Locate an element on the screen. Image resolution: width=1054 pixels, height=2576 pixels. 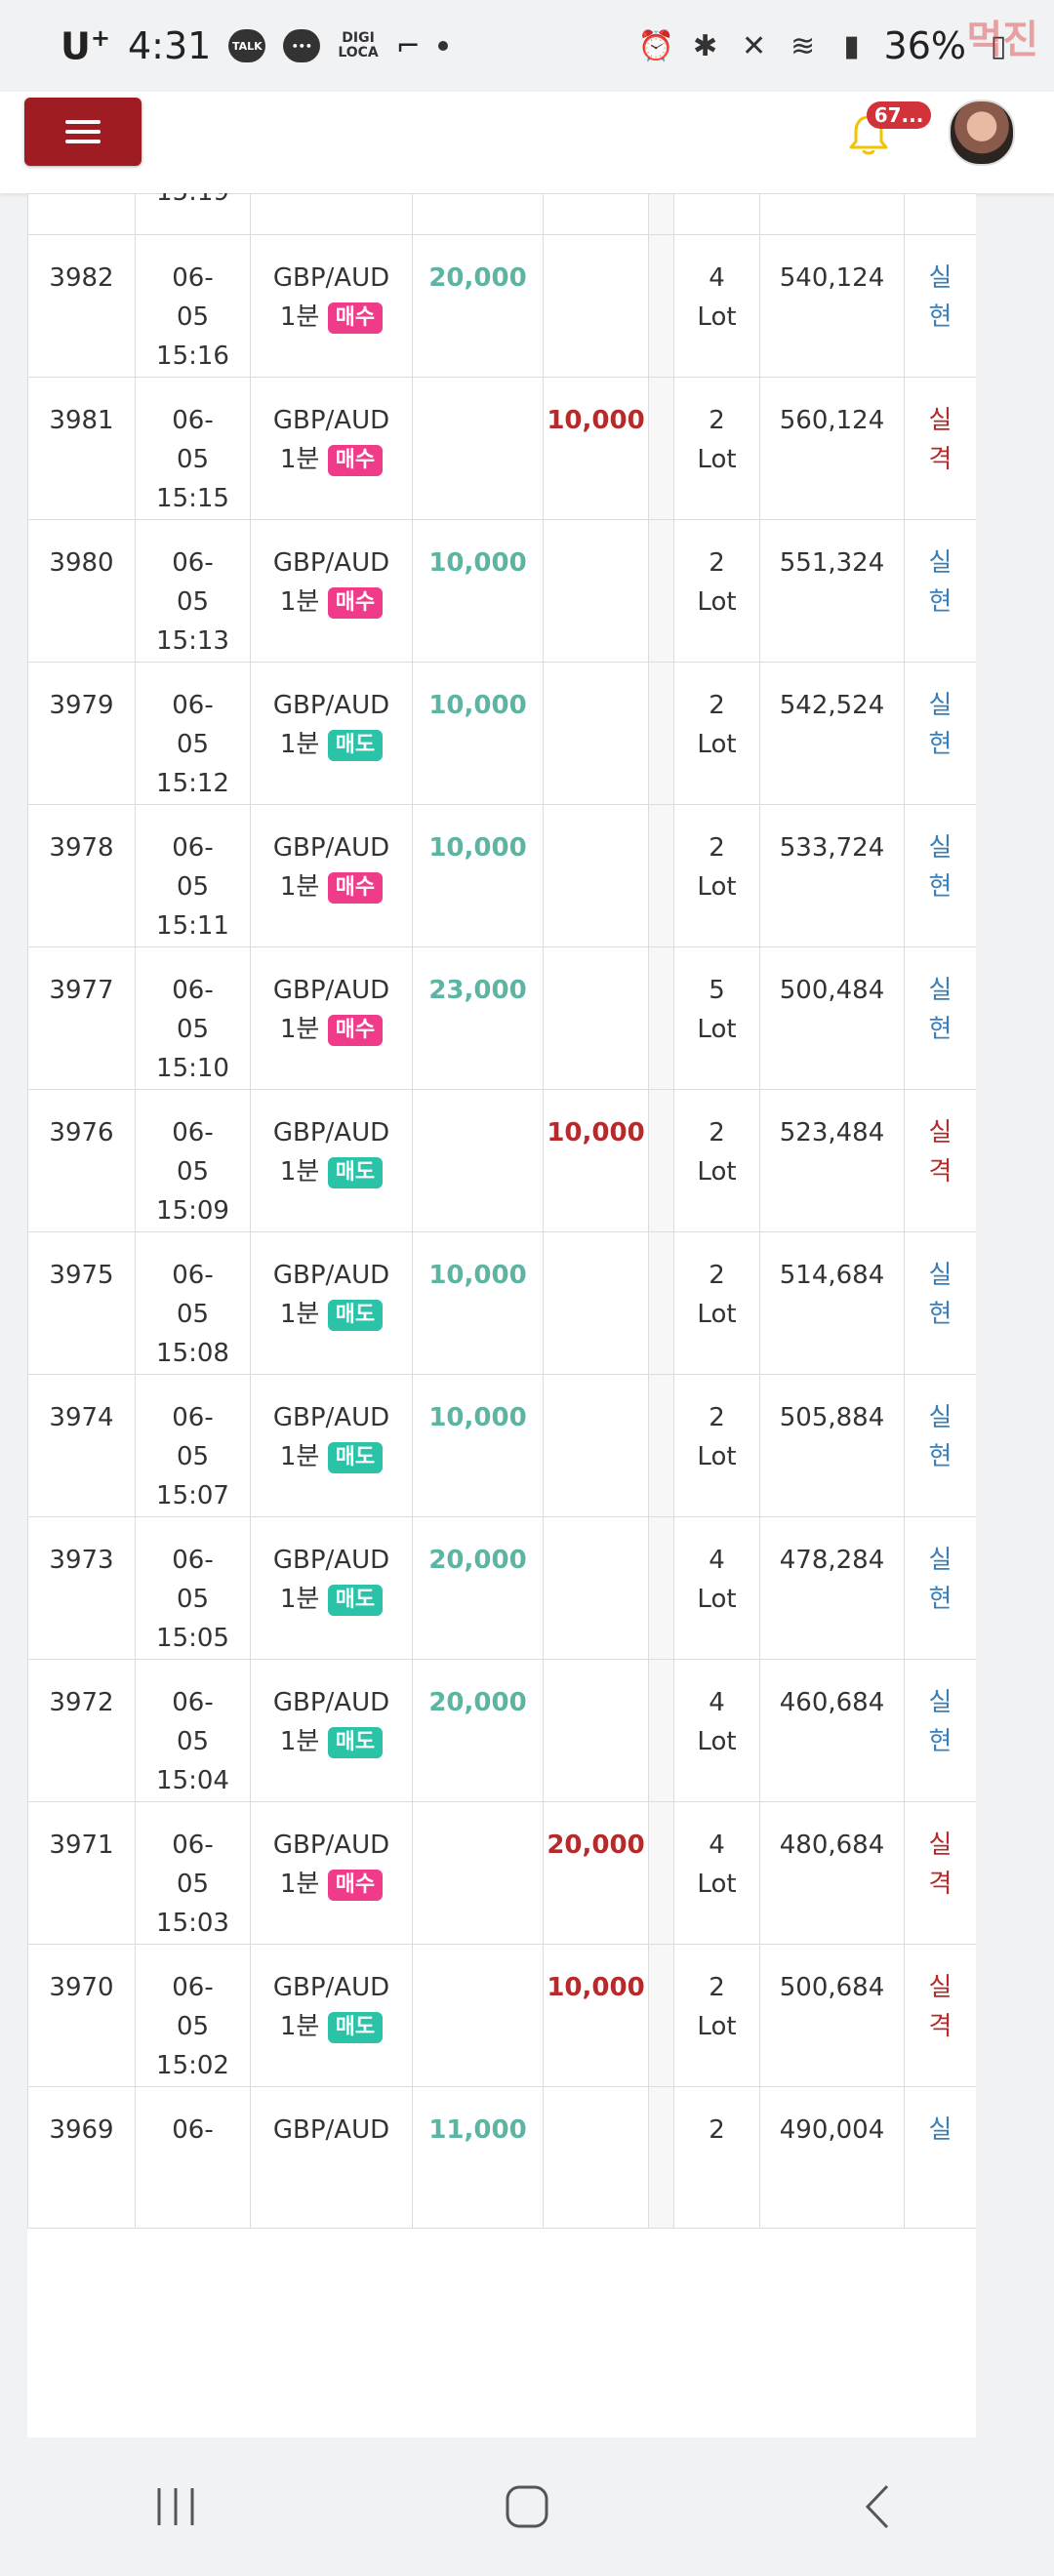
cell-time: 06- 05 15:02 is located at coordinates (193, 2015).